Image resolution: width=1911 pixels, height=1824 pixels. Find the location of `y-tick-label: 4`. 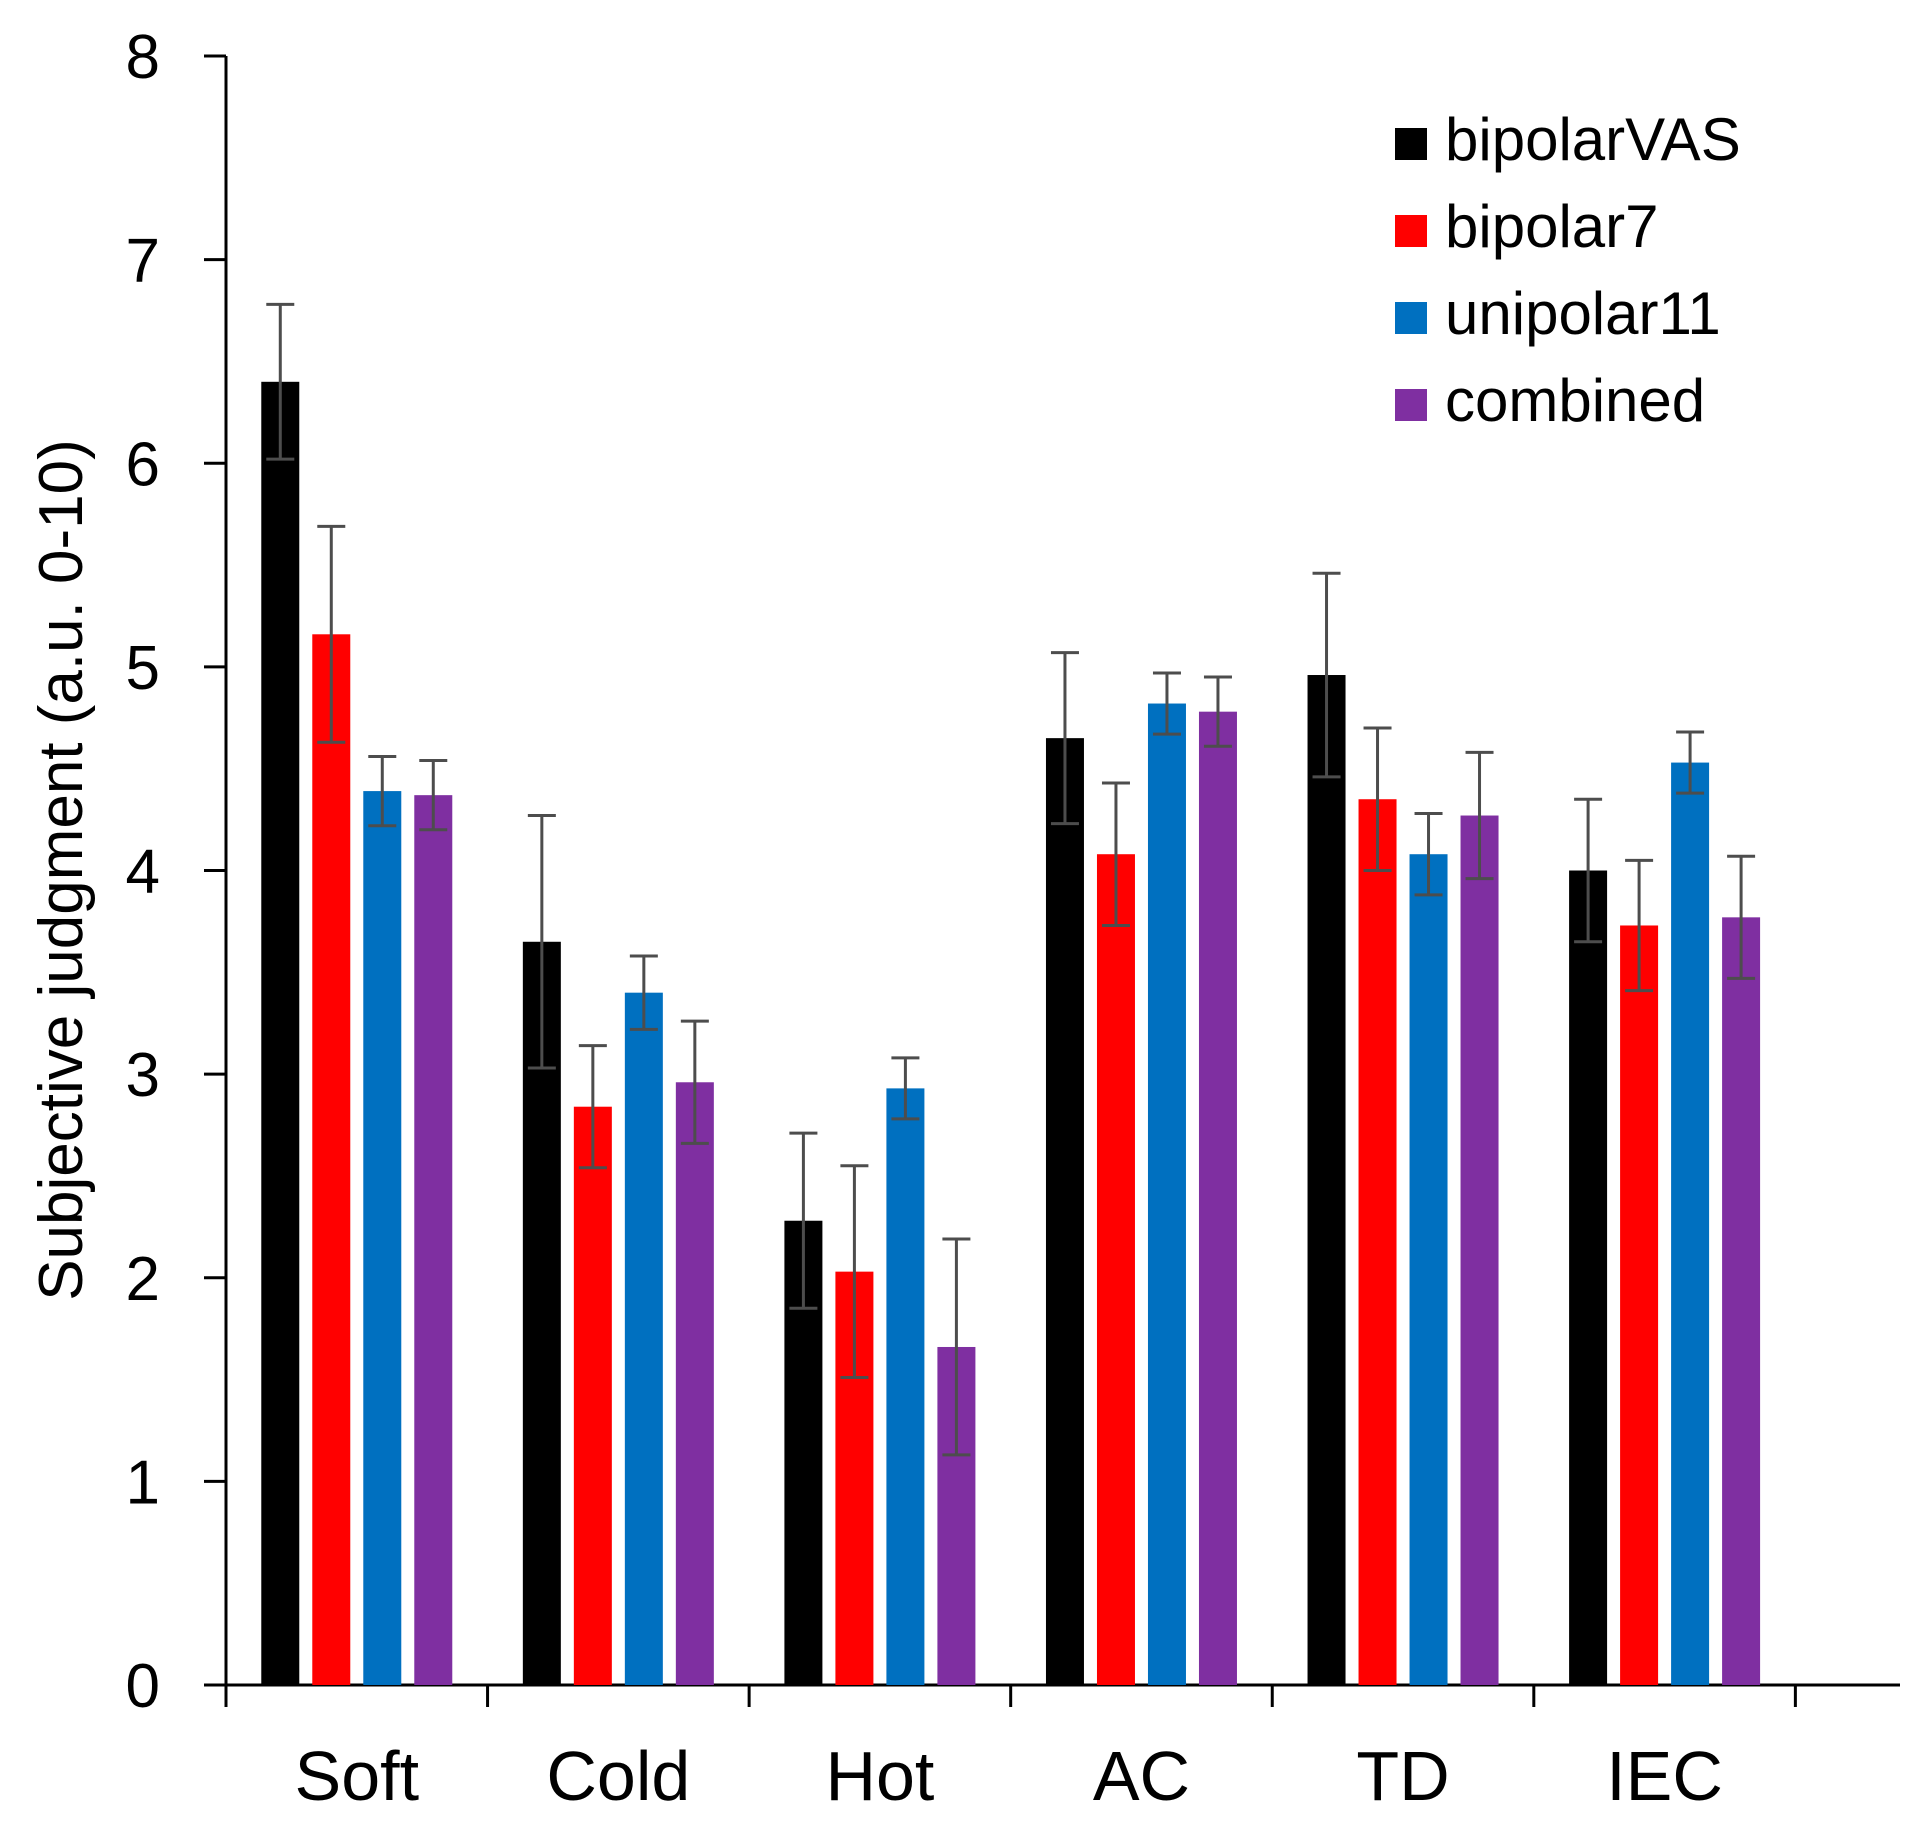

y-tick-label: 4 is located at coordinates (143, 872).